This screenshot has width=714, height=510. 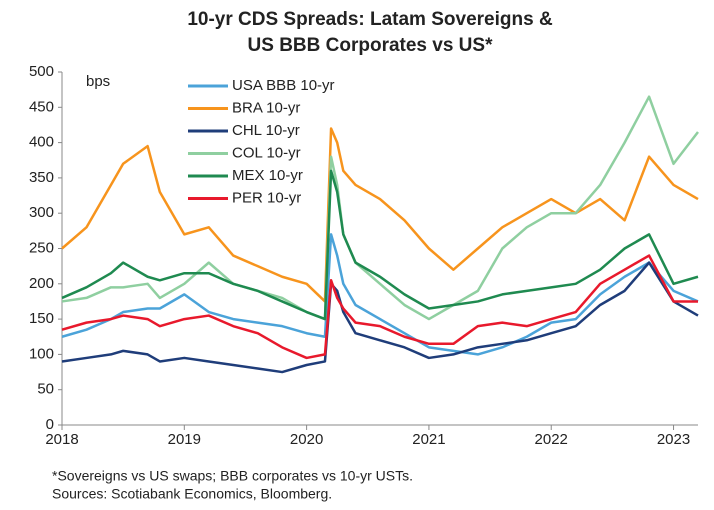 I want to click on y-tick-label: 450, so click(x=41, y=106).